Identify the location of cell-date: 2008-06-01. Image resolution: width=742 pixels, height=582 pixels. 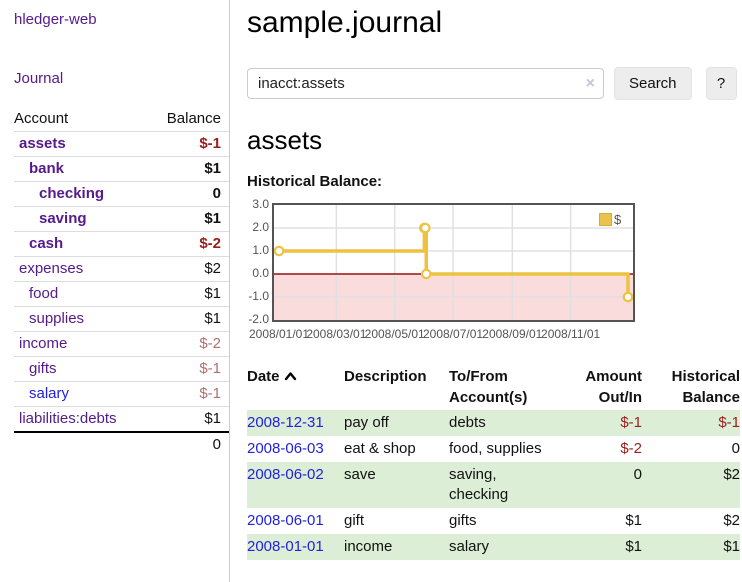
(295, 521).